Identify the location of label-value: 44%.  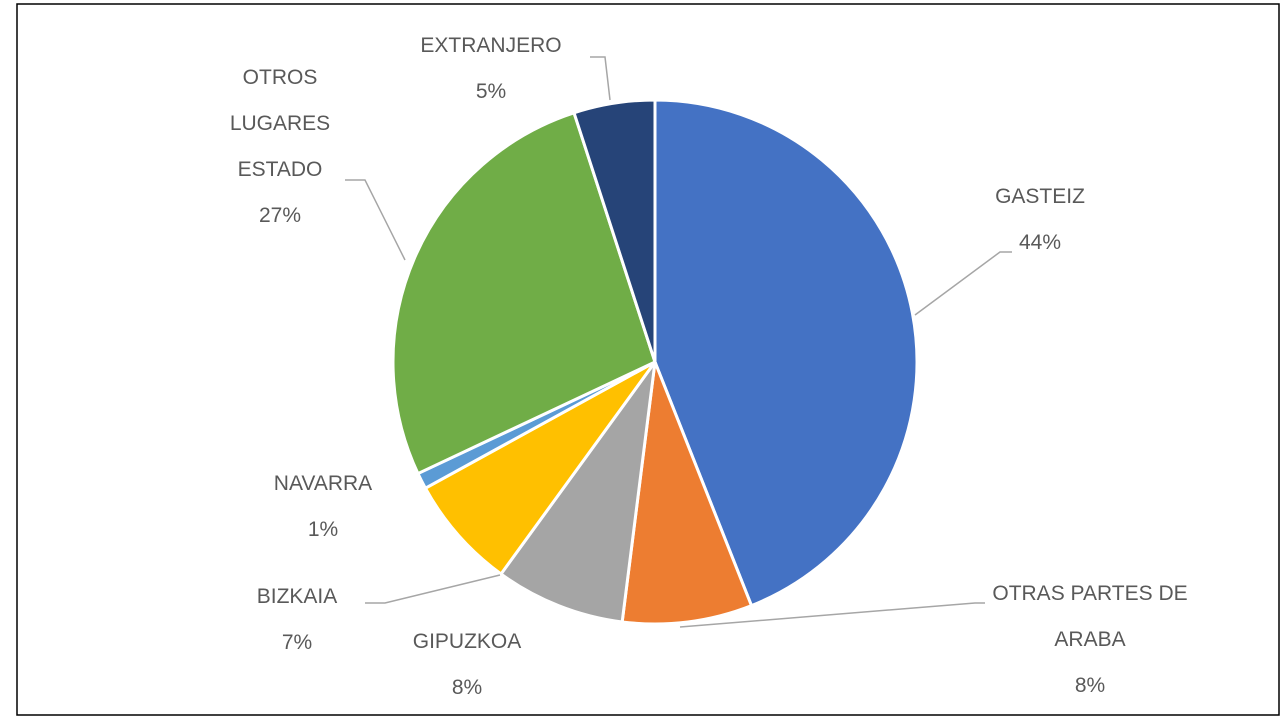
(1040, 242).